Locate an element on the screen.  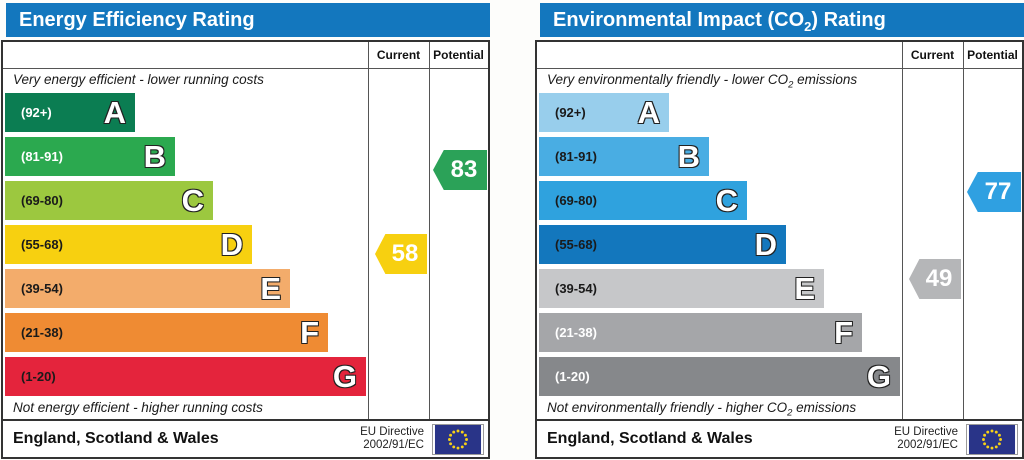
environmental-chart-title-sub: 2 is located at coordinates (808, 26).